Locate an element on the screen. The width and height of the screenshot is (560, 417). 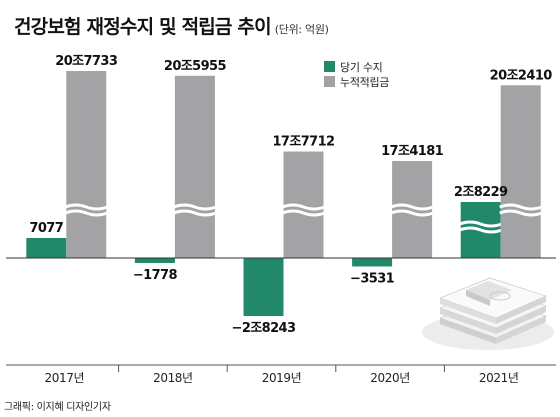
balance-value-label: −2조8243 is located at coordinates (264, 328).